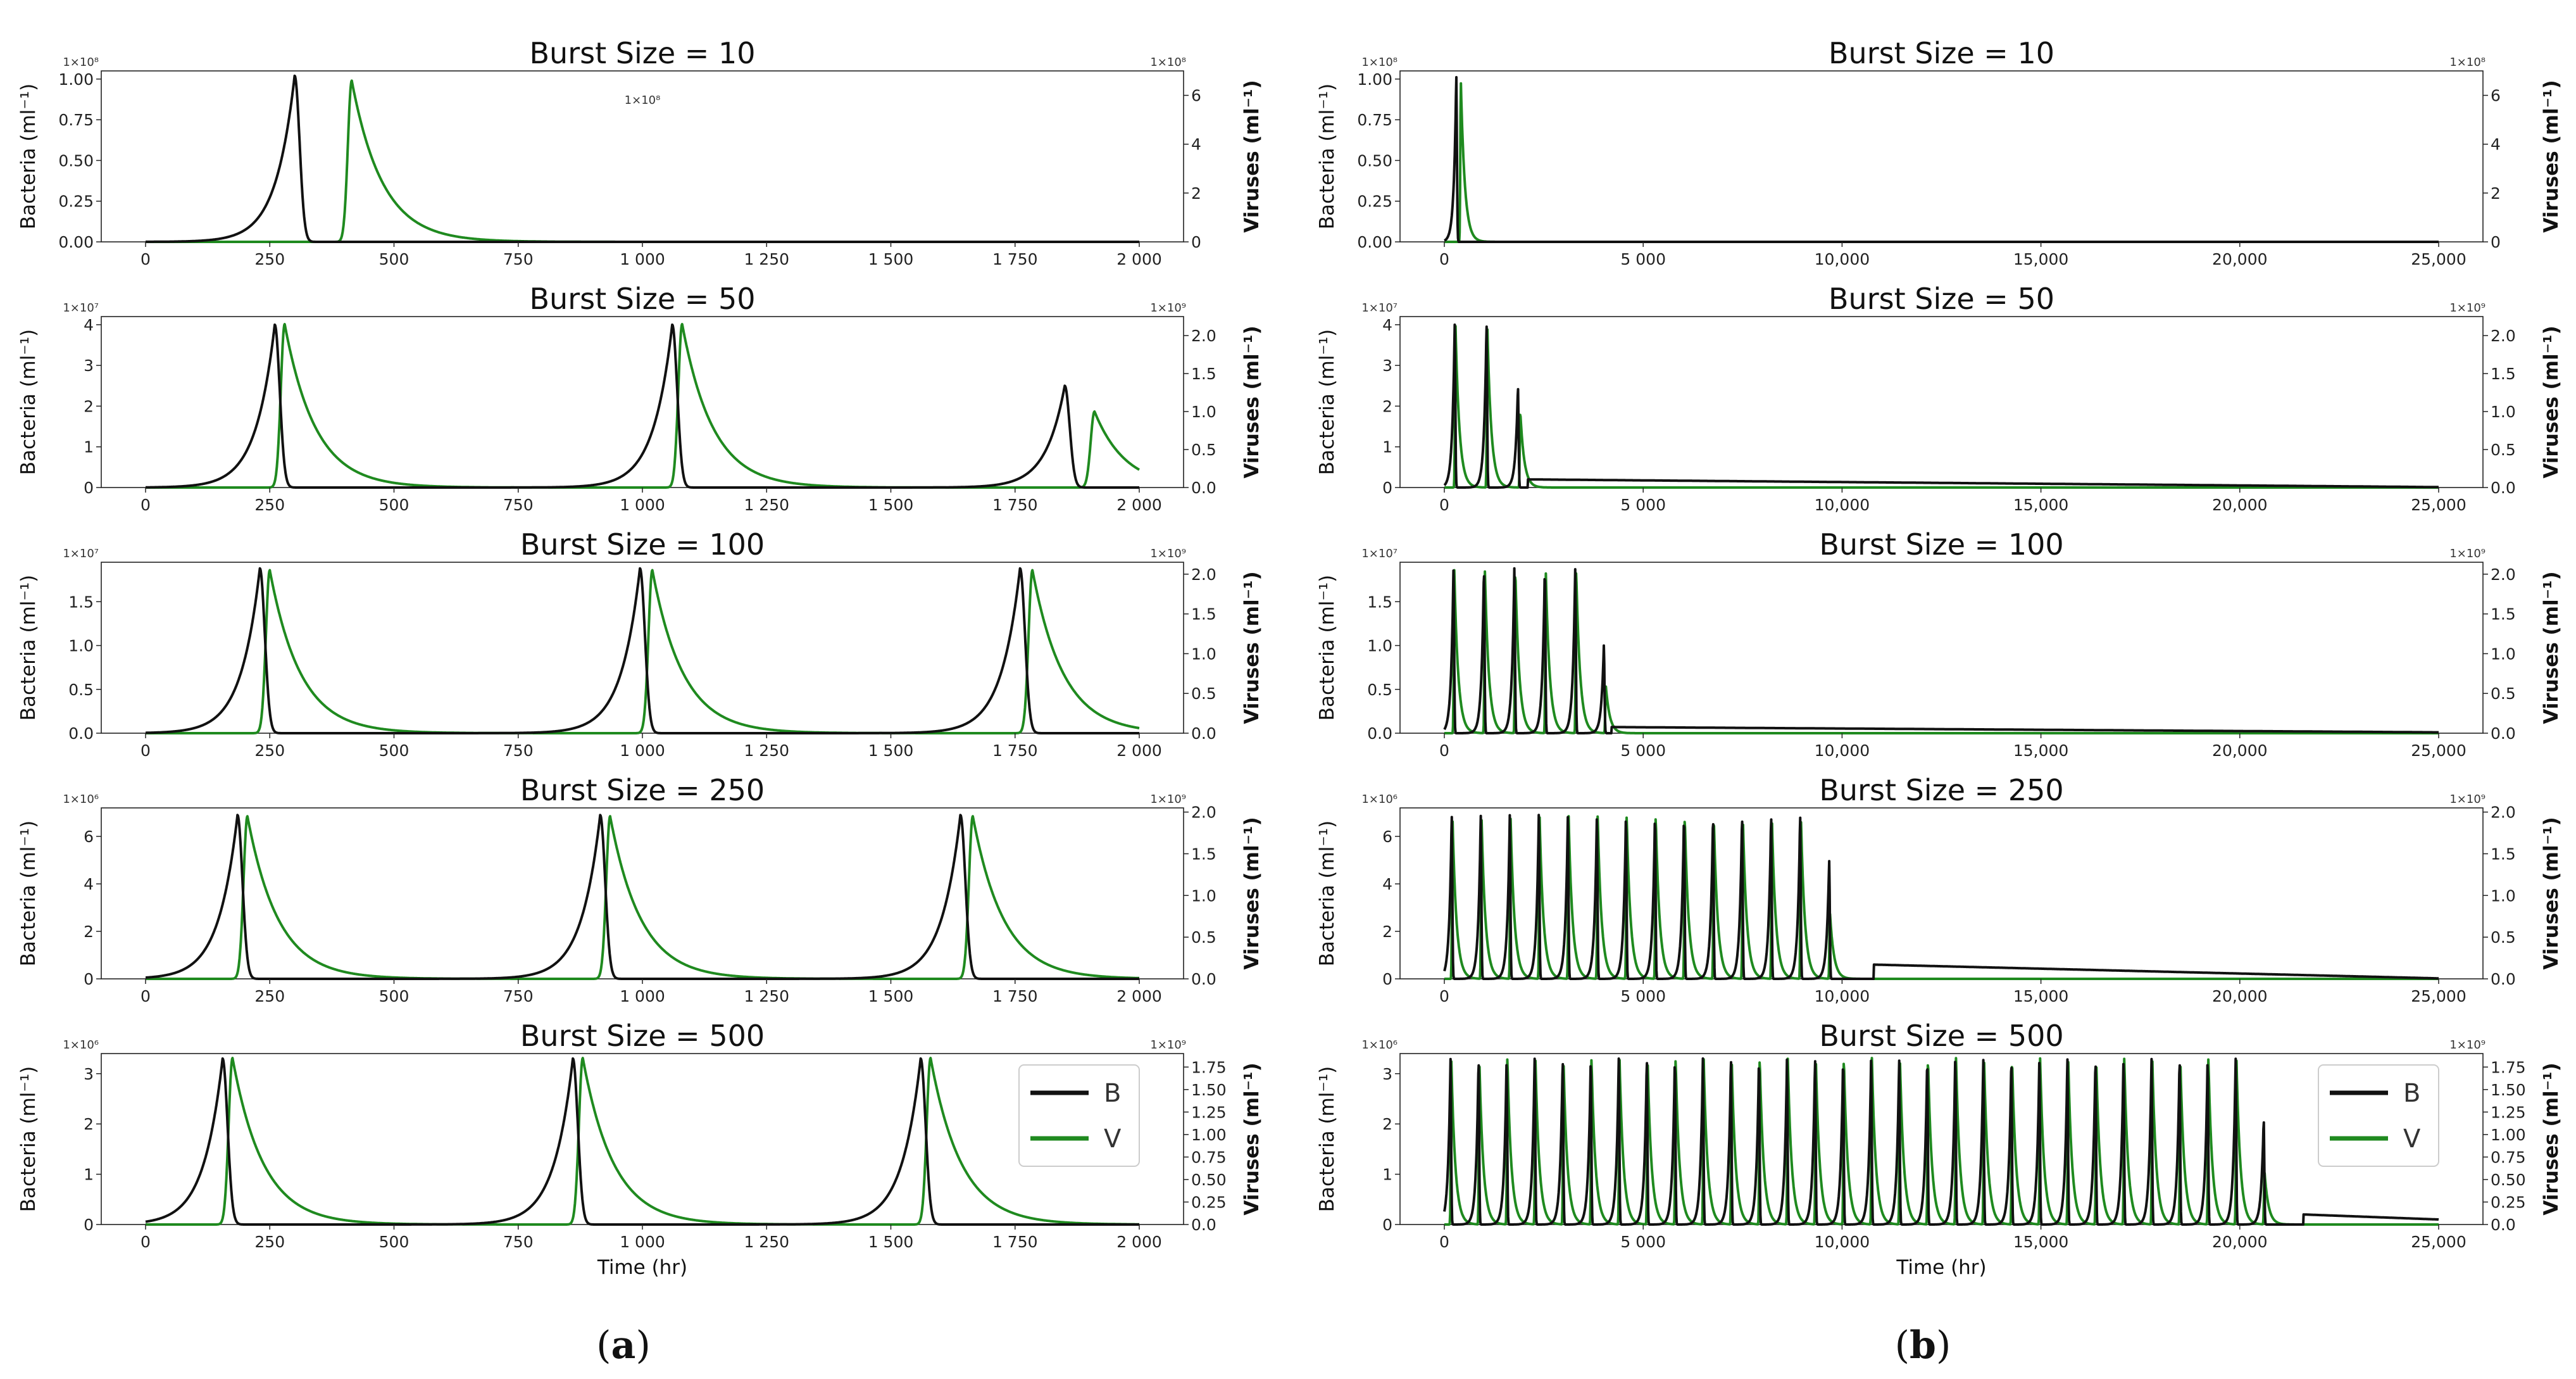  Describe the element at coordinates (1923, 1345) in the screenshot. I see `panel-b-label: (b)` at that location.